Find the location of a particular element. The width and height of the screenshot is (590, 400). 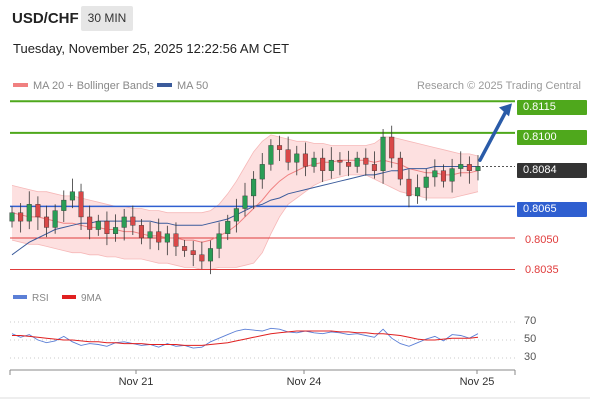

legend-9ma: 9MA is located at coordinates (82, 298).